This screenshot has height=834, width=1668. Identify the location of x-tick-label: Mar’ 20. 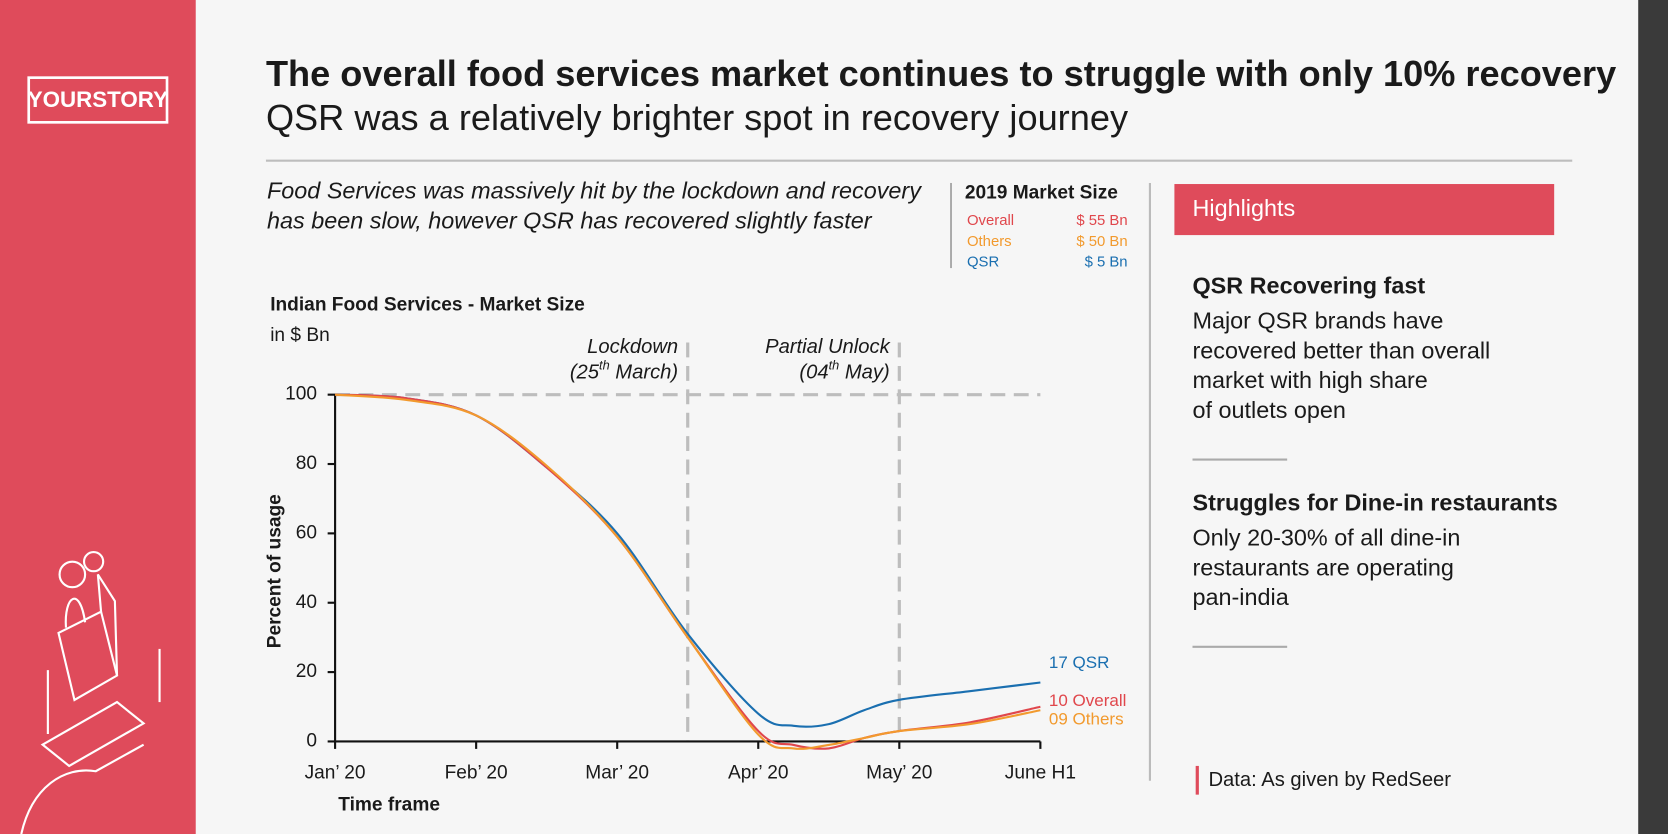
(617, 772).